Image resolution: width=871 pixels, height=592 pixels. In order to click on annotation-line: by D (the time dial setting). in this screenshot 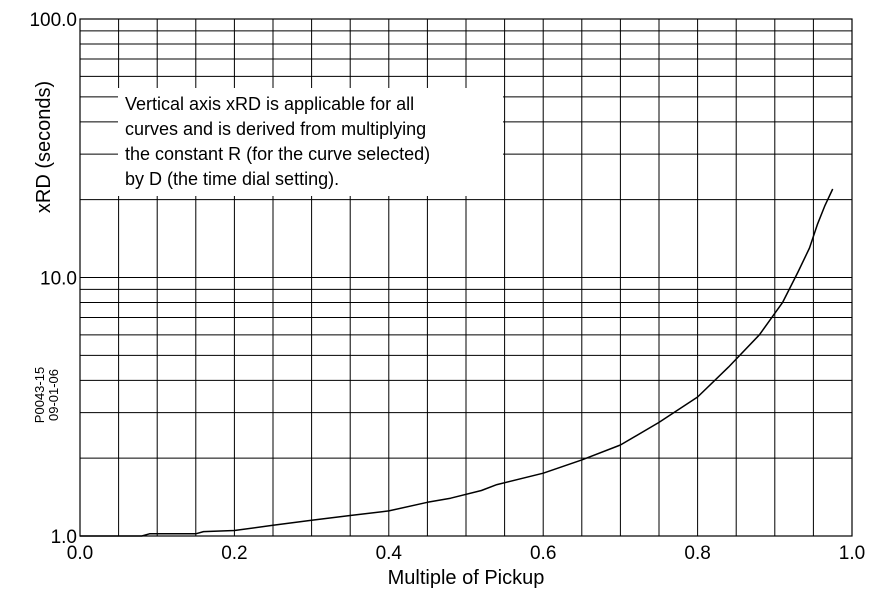, I will do `click(232, 179)`.